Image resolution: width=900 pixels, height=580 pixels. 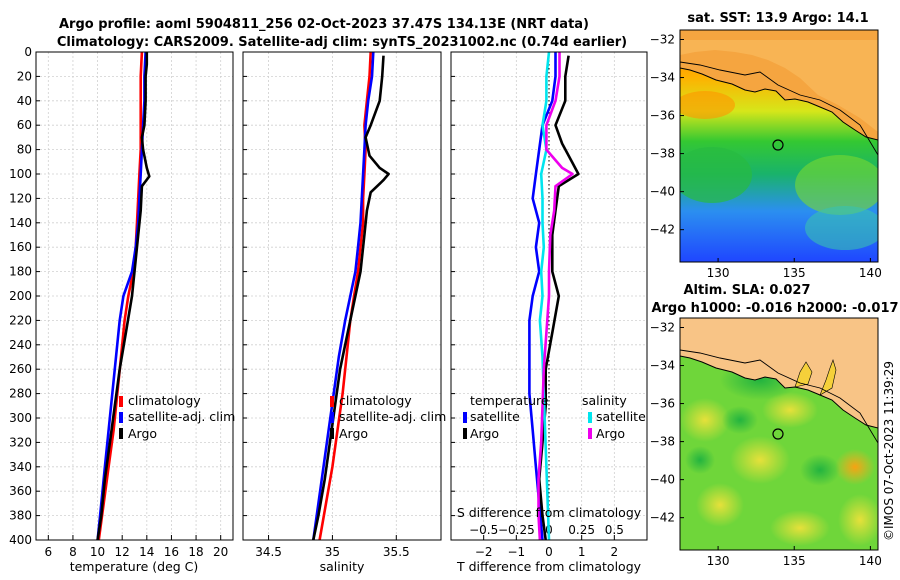 I want to click on y-tick-label: 220, so click(x=20, y=320).